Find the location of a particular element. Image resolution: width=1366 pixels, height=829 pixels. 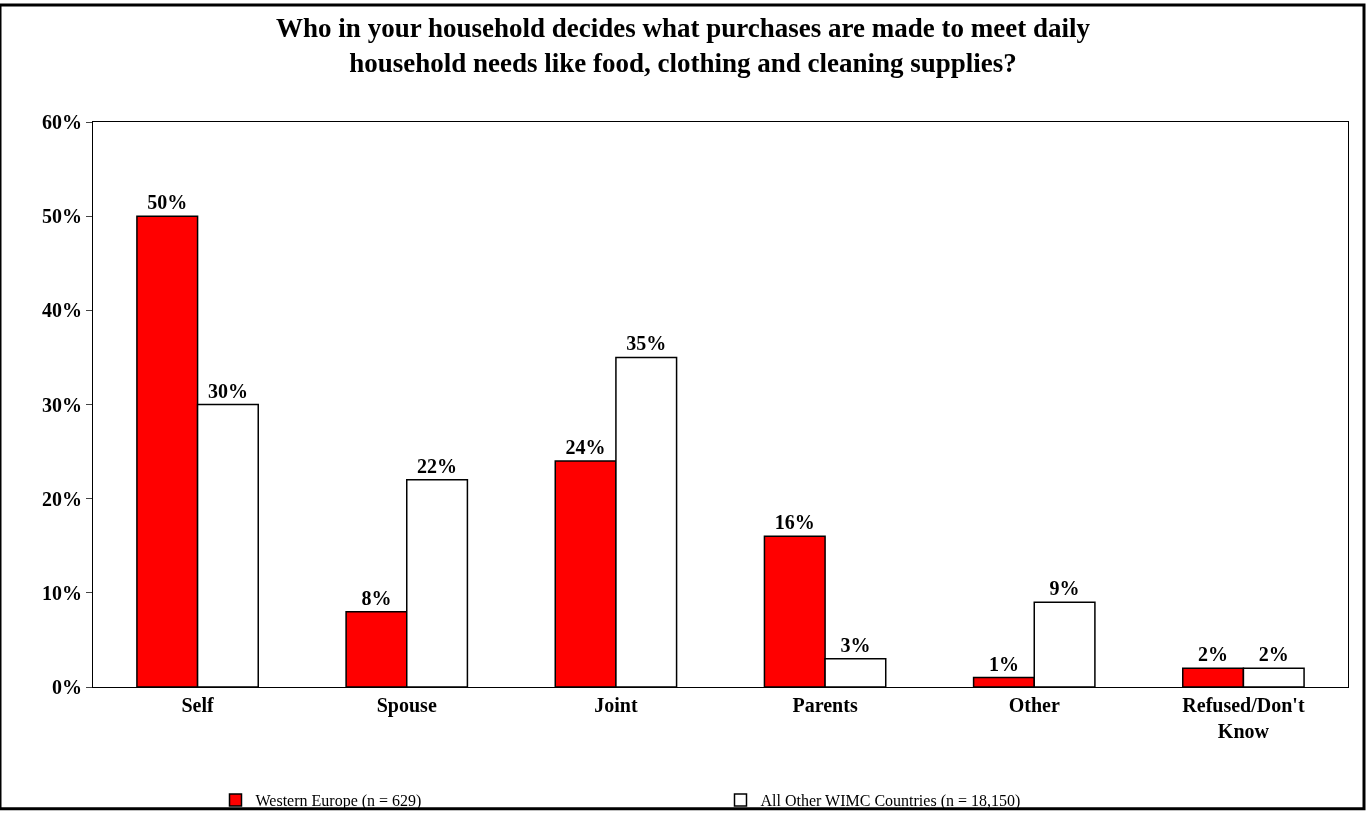

data-label: 35% is located at coordinates (646, 343).